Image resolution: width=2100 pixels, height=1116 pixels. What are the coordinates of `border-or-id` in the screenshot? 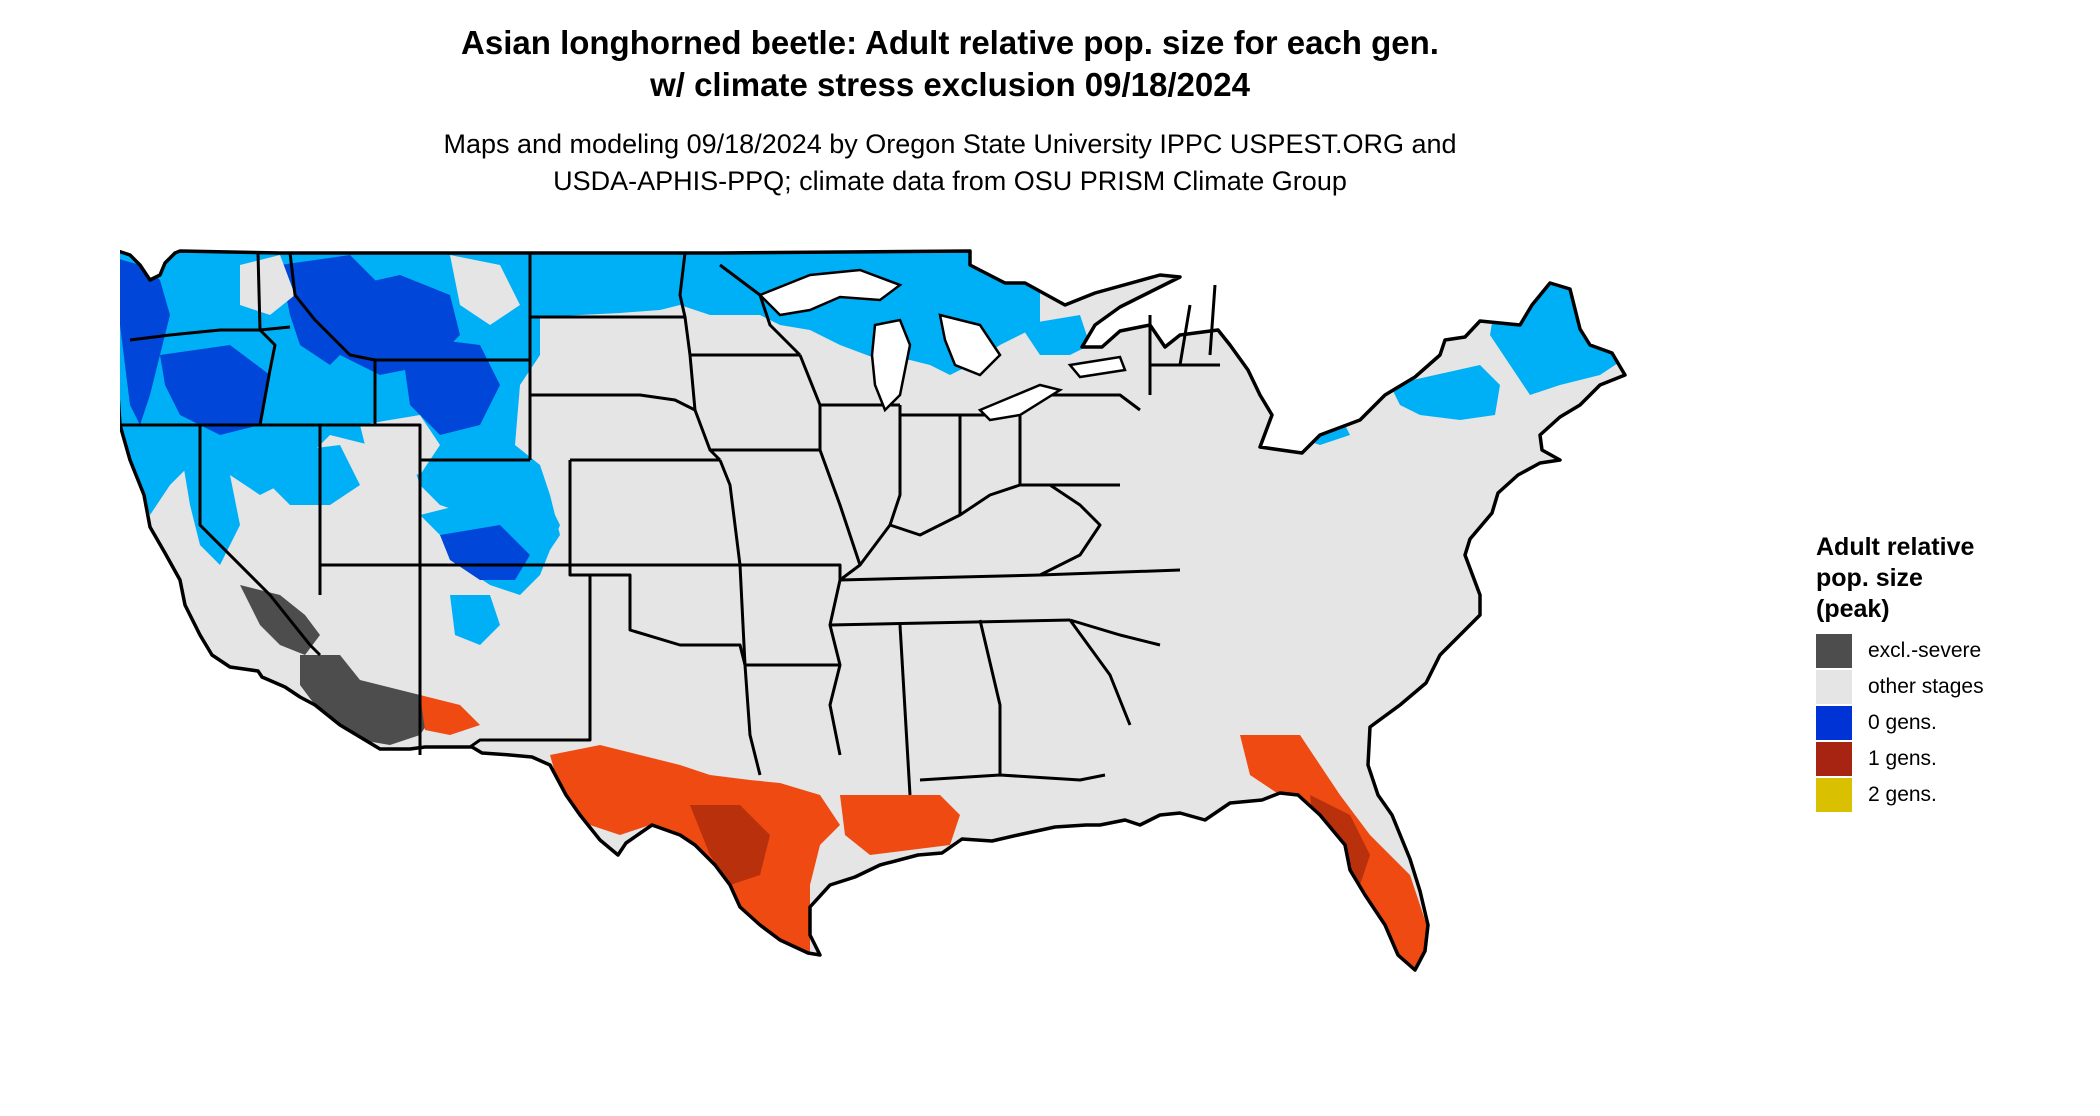 It's located at (267, 377).